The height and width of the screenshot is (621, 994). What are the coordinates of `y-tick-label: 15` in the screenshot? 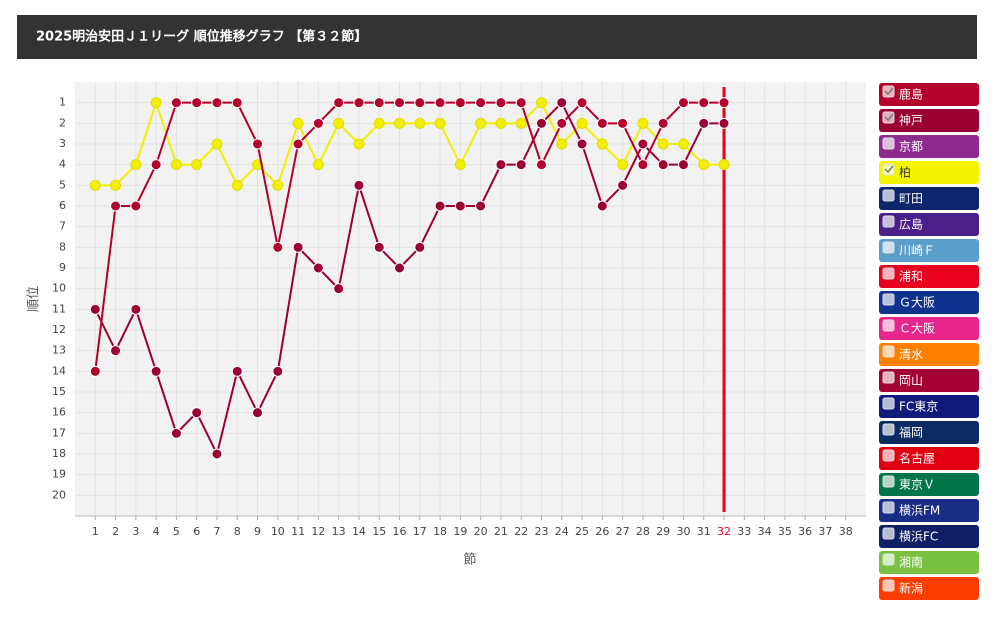 It's located at (59, 391).